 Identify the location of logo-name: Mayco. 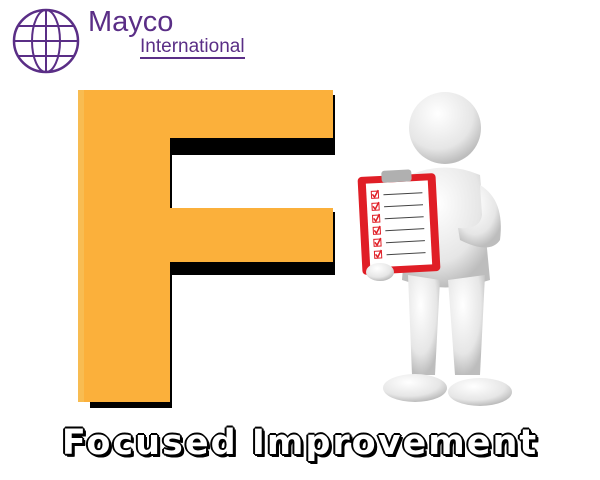
(131, 22).